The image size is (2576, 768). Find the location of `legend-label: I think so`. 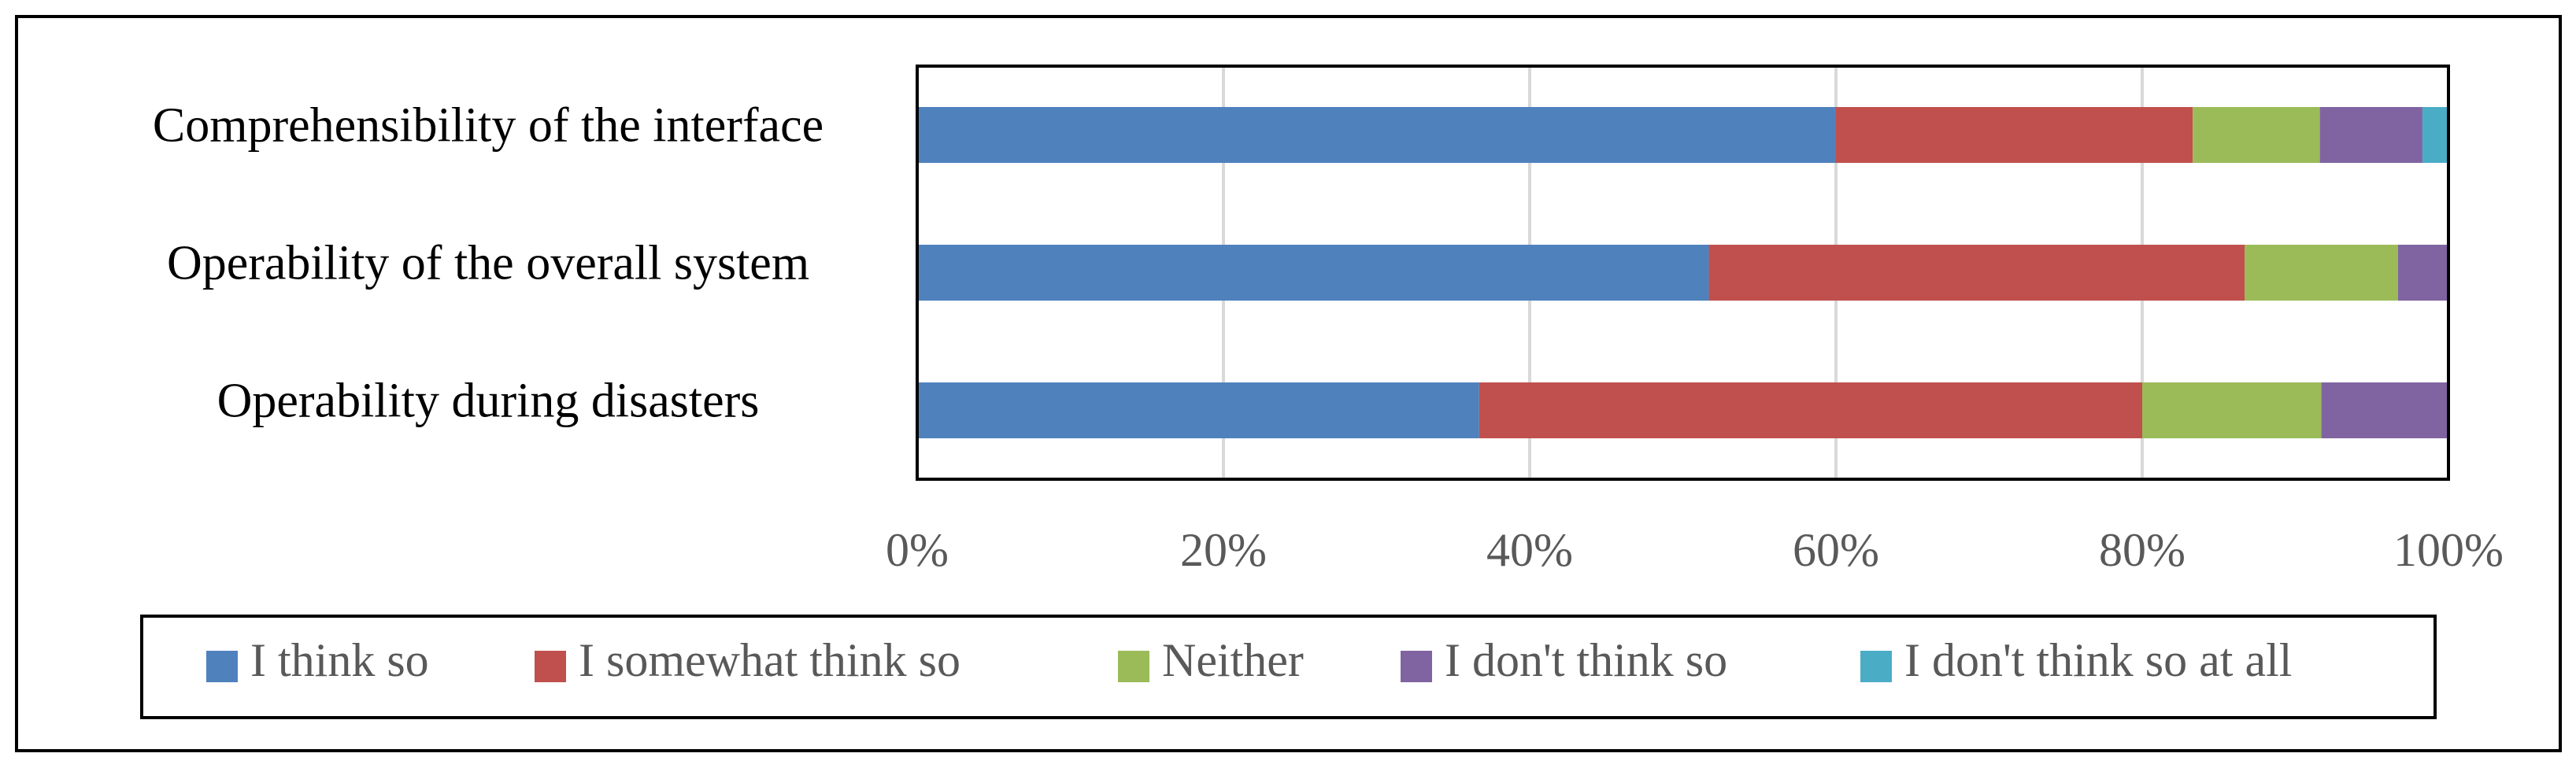

legend-label: I think so is located at coordinates (339, 660).